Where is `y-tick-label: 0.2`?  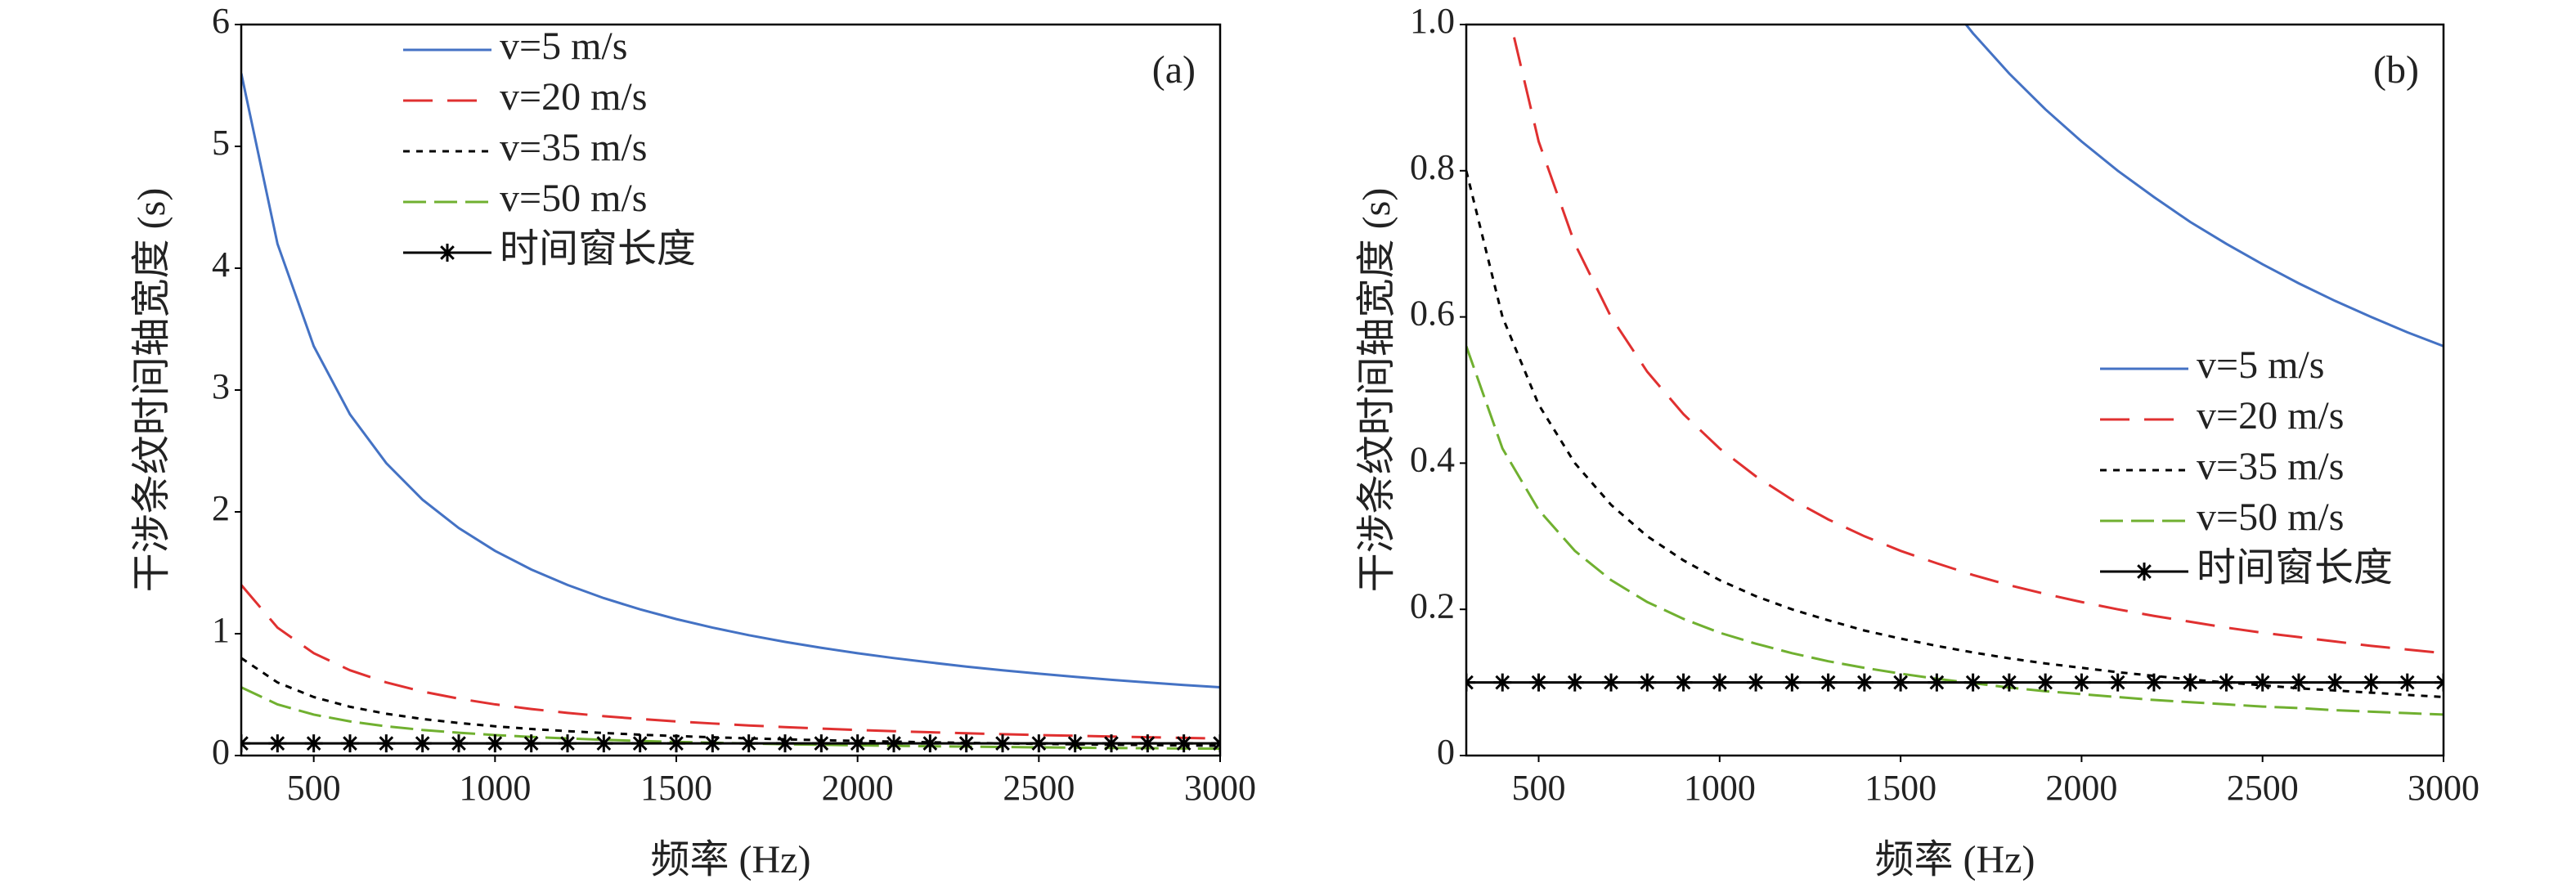 y-tick-label: 0.2 is located at coordinates (1433, 606).